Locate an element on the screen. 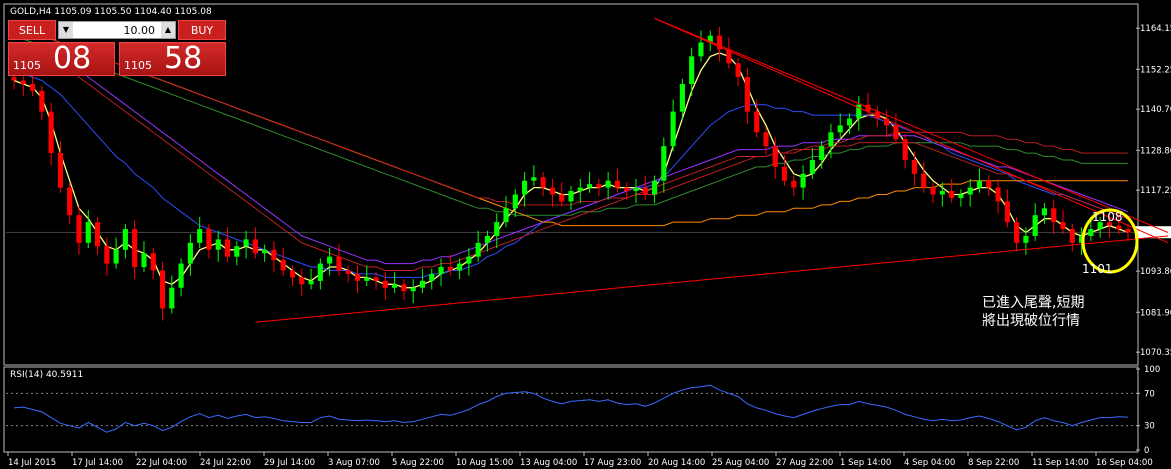 This screenshot has width=1171, height=469. y-tick-label: 1140.70 is located at coordinates (1155, 110).